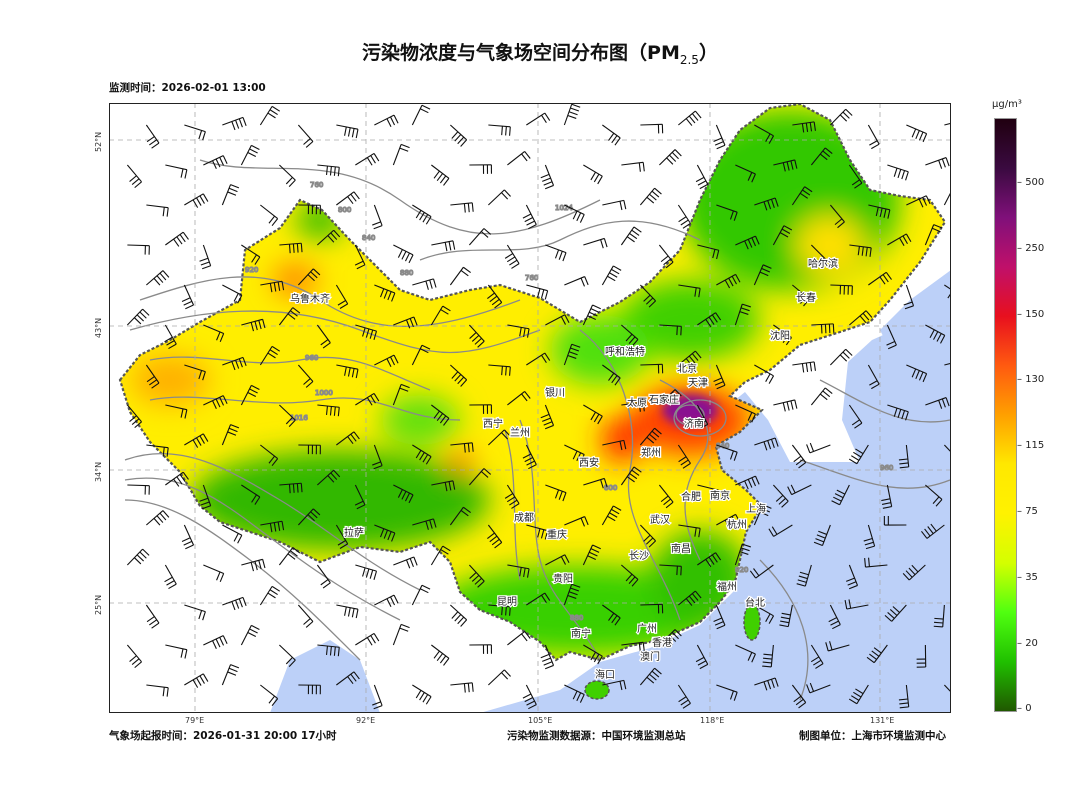 The height and width of the screenshot is (789, 1080). What do you see at coordinates (806, 298) in the screenshot?
I see `city-label: 长春` at bounding box center [806, 298].